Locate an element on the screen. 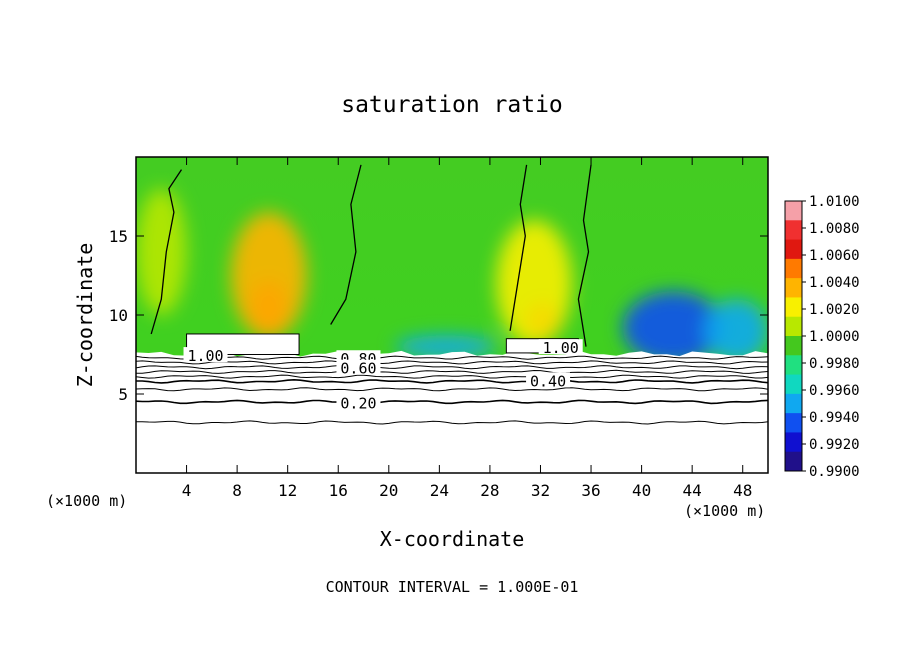 Image resolution: width=904 pixels, height=654 pixels. colorbar-tick-label: 0.9920 is located at coordinates (834, 445).